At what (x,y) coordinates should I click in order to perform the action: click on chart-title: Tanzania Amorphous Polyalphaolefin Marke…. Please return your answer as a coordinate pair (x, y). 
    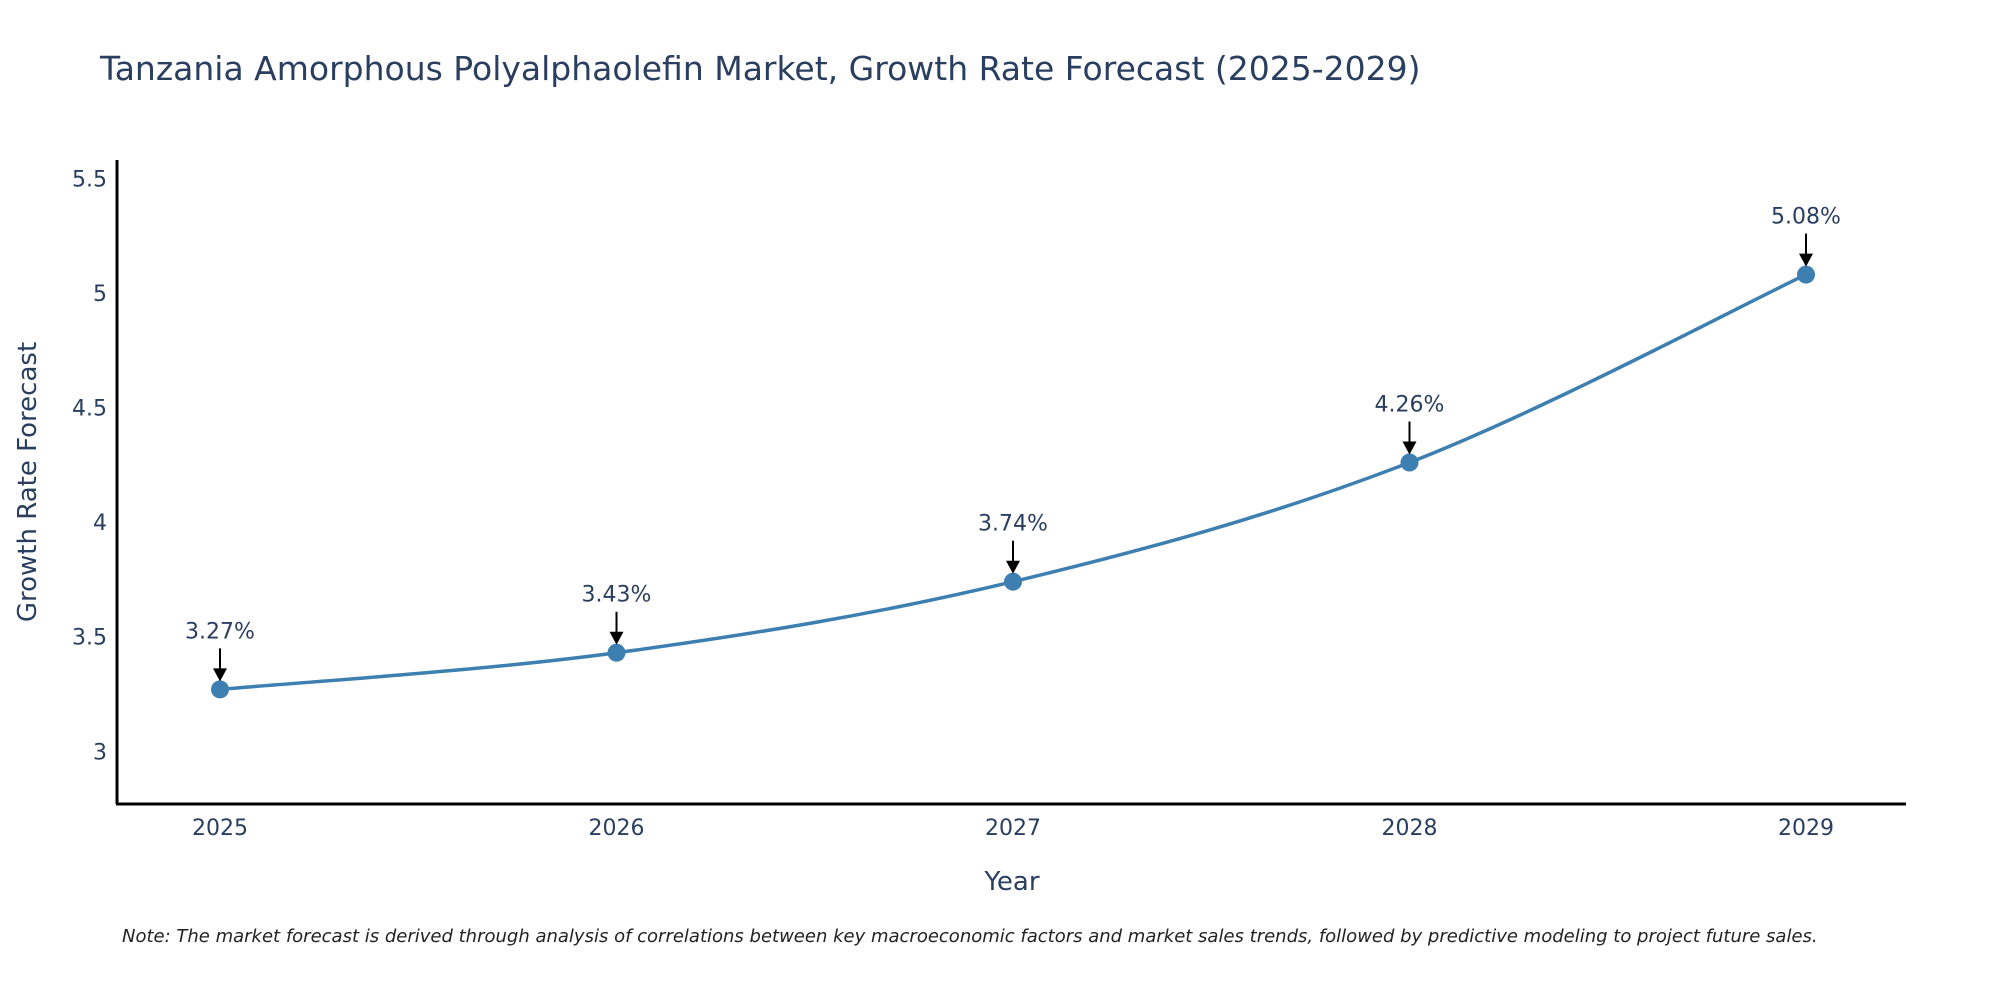
    Looking at the image, I should click on (760, 68).